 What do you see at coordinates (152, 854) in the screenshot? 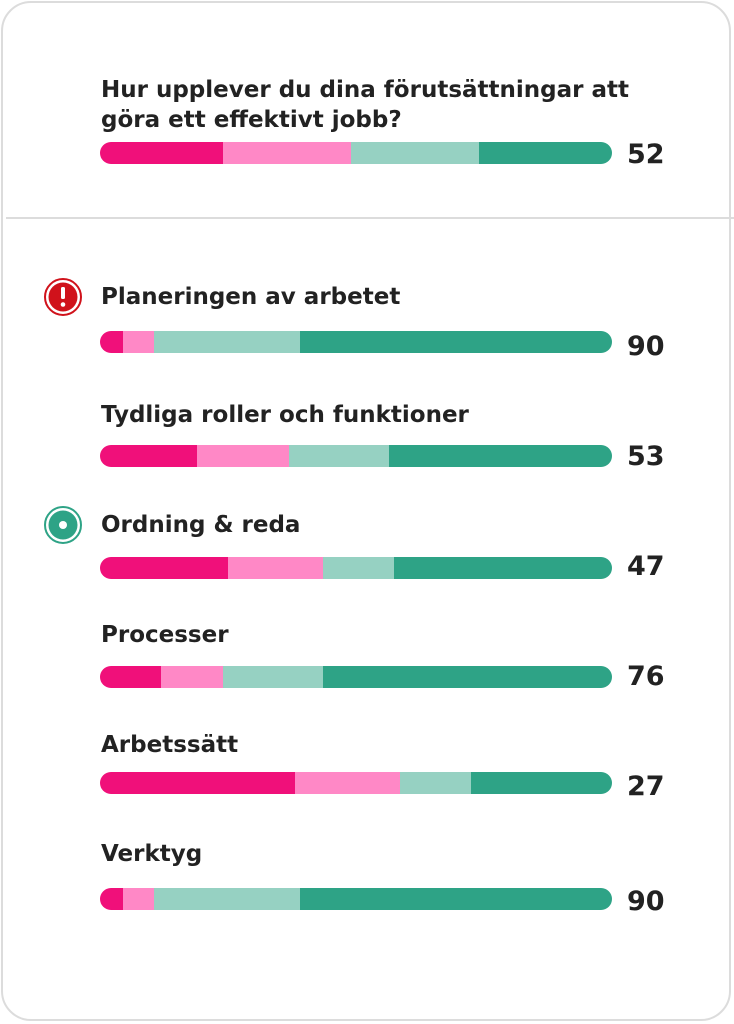
I see `item-label-verktyg: Verktyg` at bounding box center [152, 854].